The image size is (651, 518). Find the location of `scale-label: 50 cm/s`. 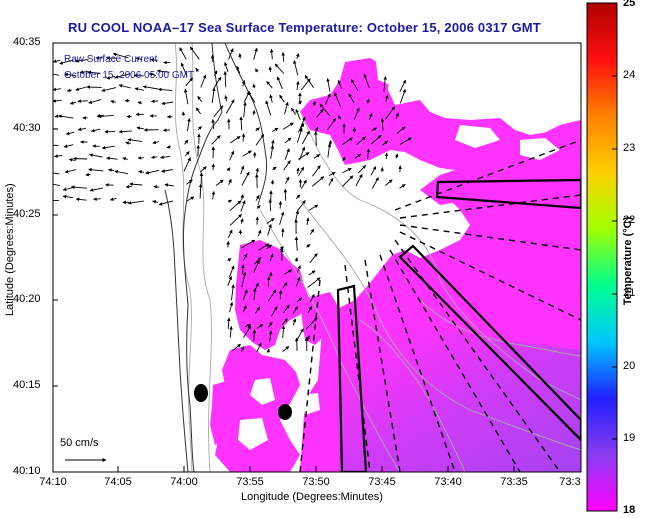

scale-label: 50 cm/s is located at coordinates (79, 443).